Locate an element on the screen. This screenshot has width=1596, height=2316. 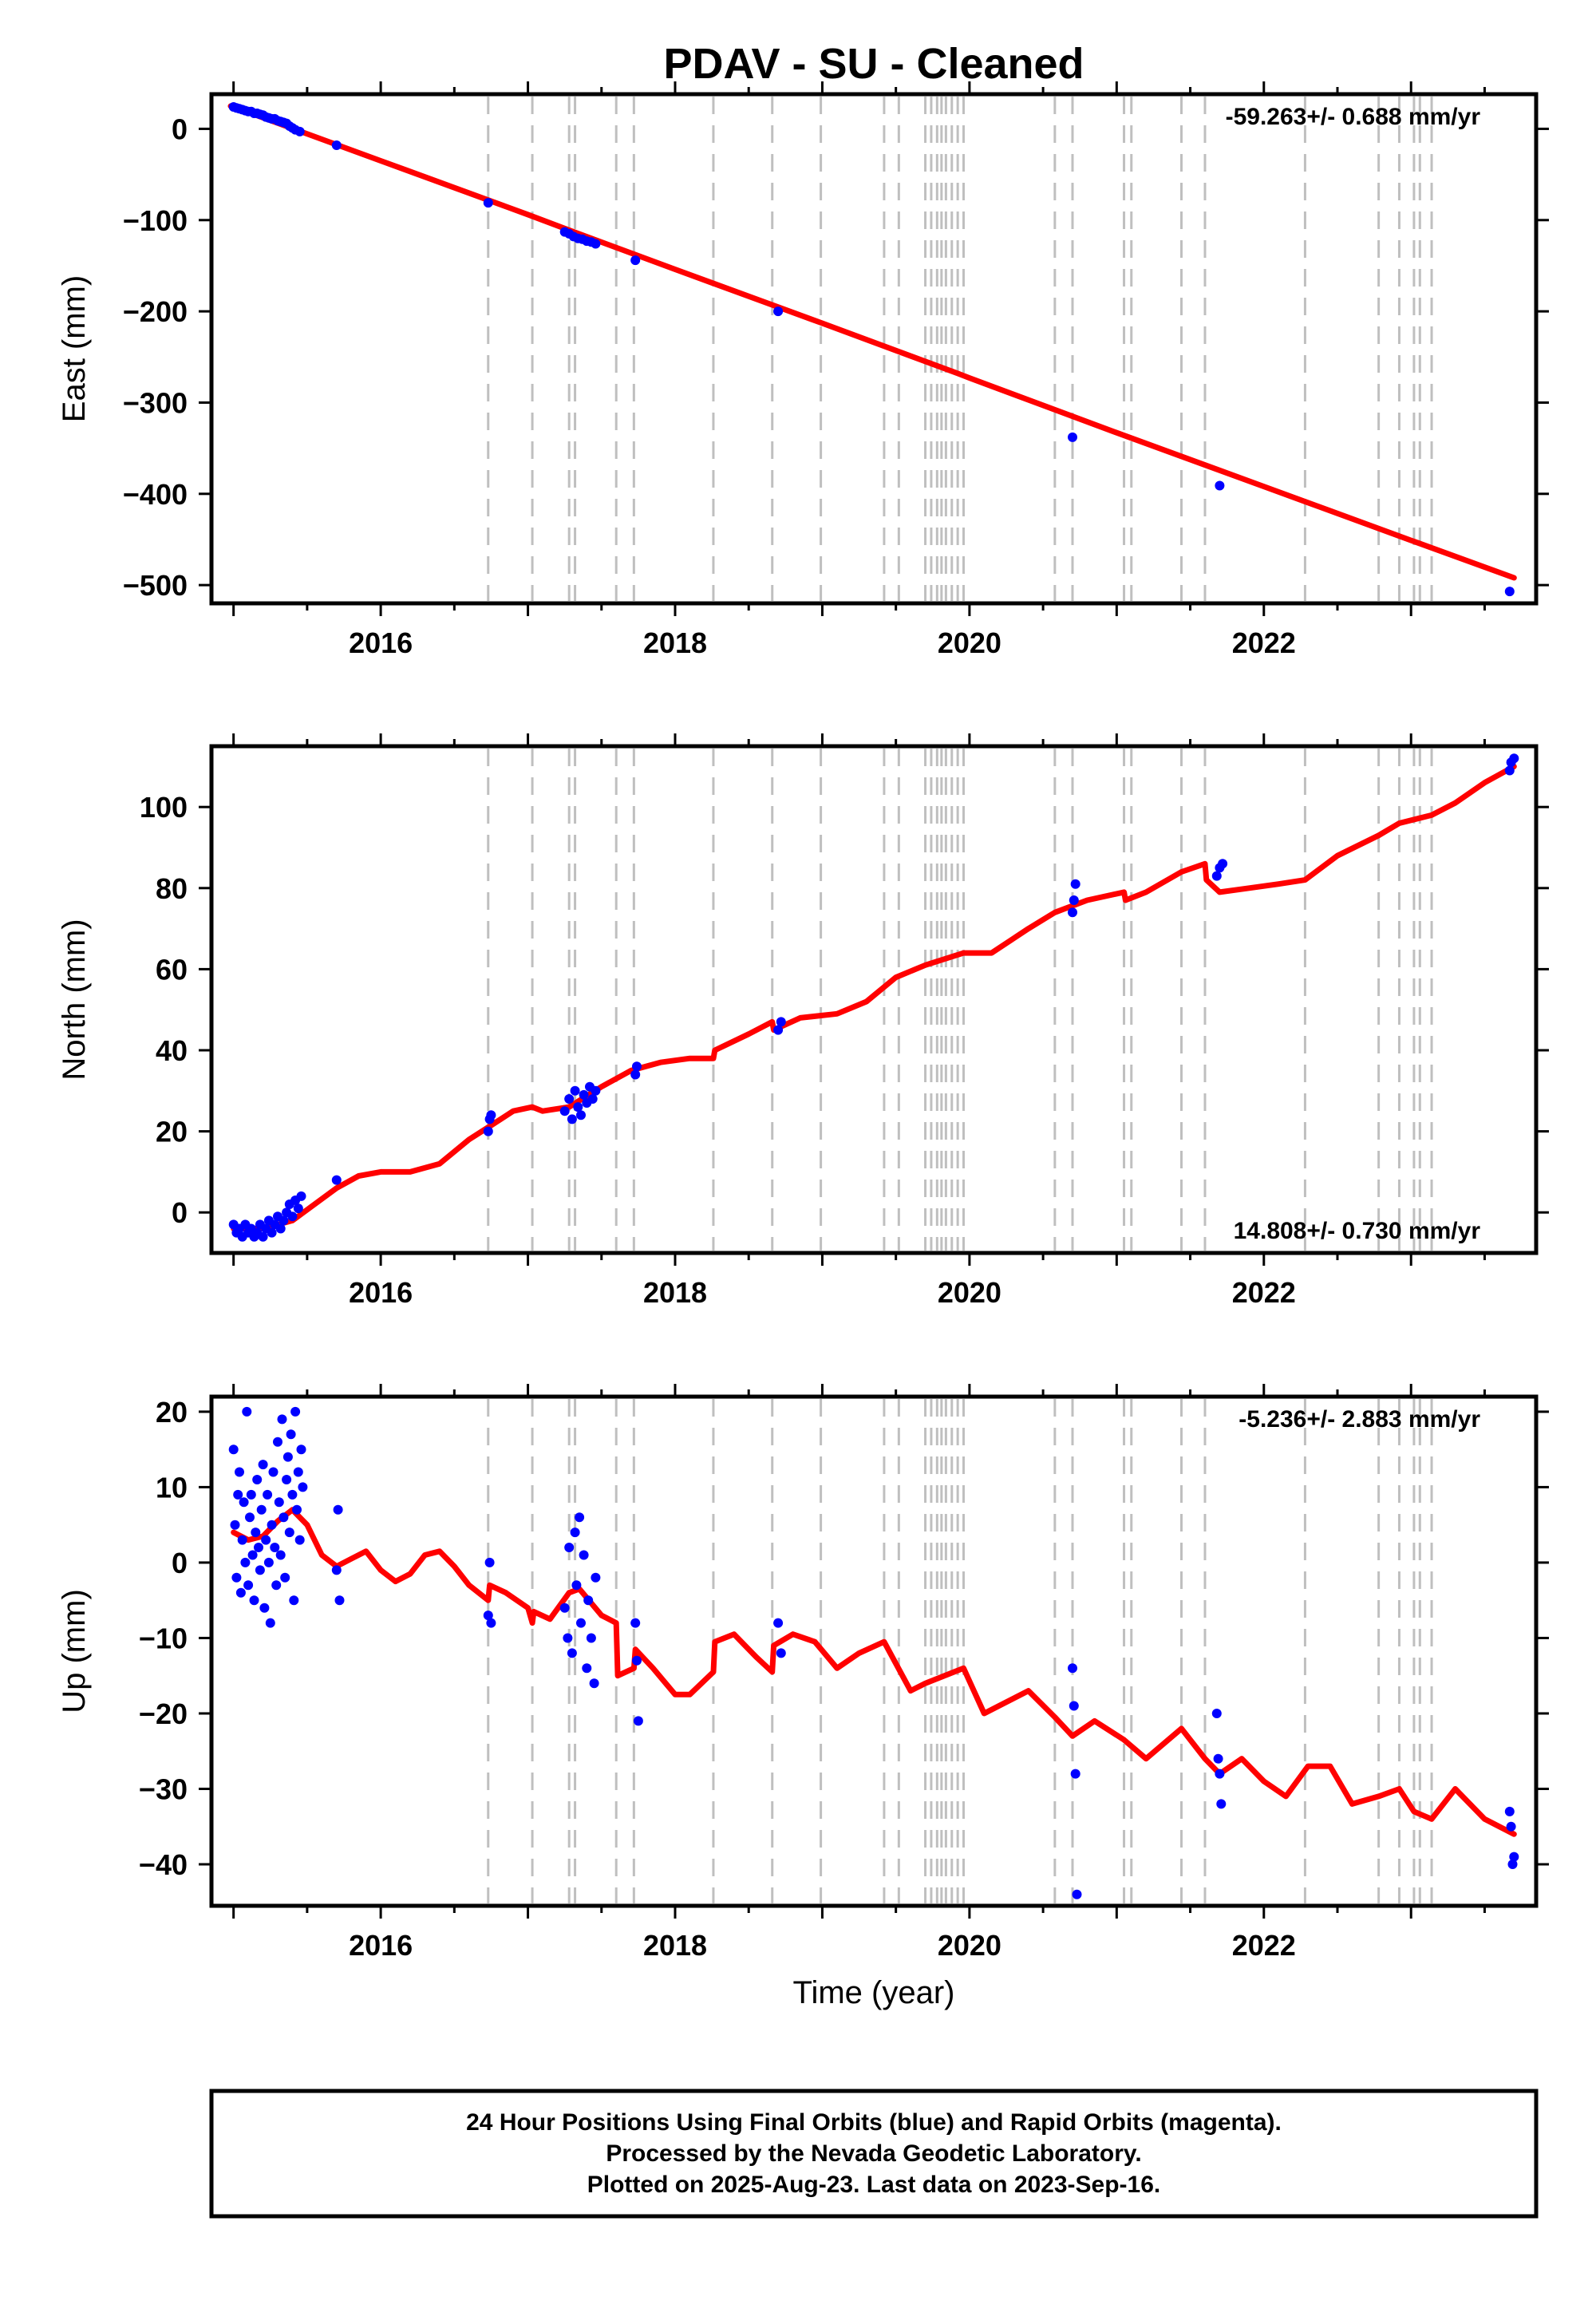
y-tick-label: −200 is located at coordinates (155, 311).